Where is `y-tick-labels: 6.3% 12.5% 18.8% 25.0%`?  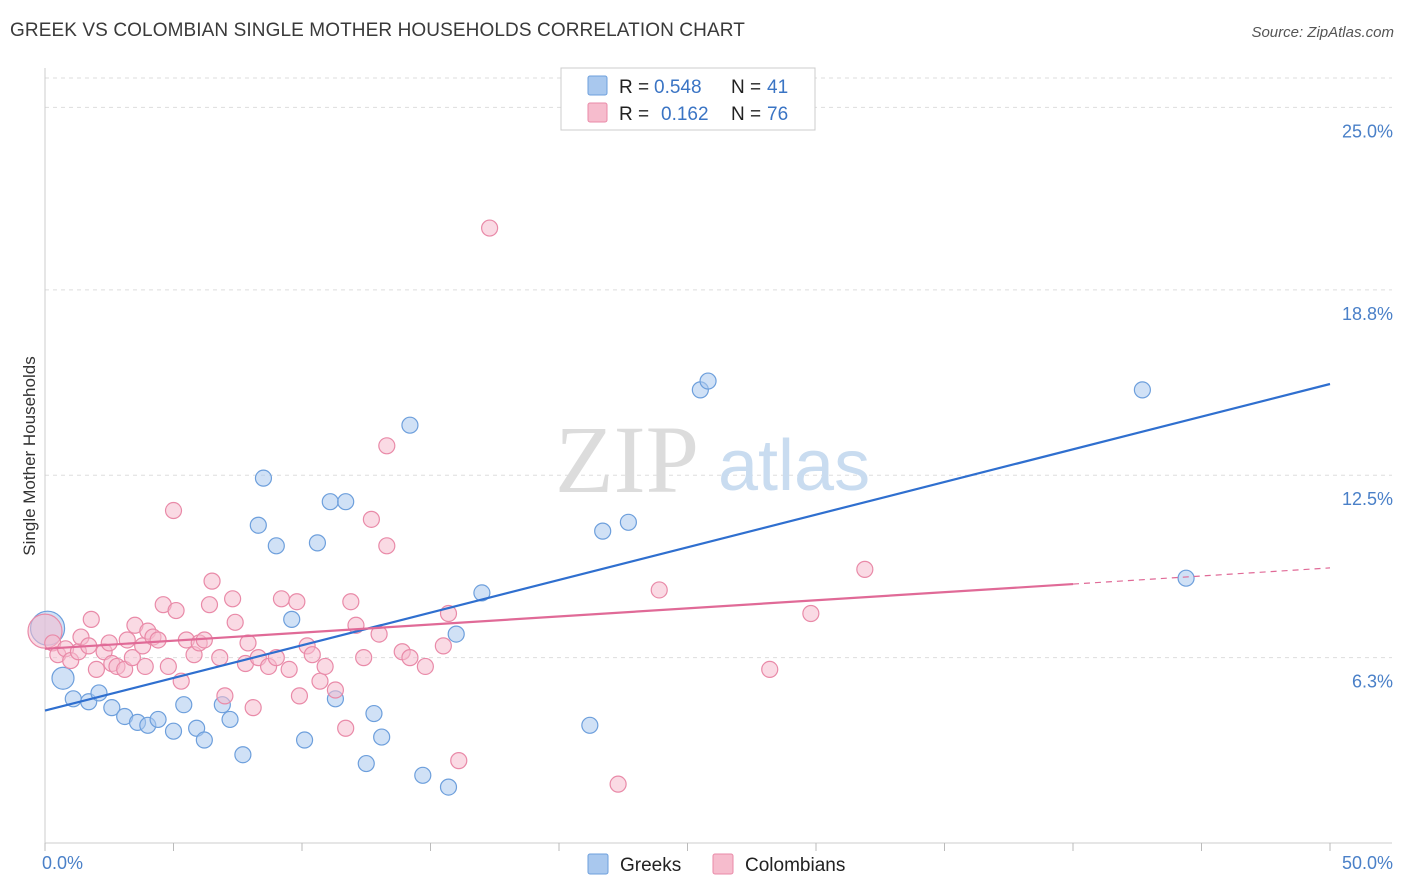
y-tick-labels: 6.3% 12.5% 18.8% 25.0% is located at coordinates (1367, 406).